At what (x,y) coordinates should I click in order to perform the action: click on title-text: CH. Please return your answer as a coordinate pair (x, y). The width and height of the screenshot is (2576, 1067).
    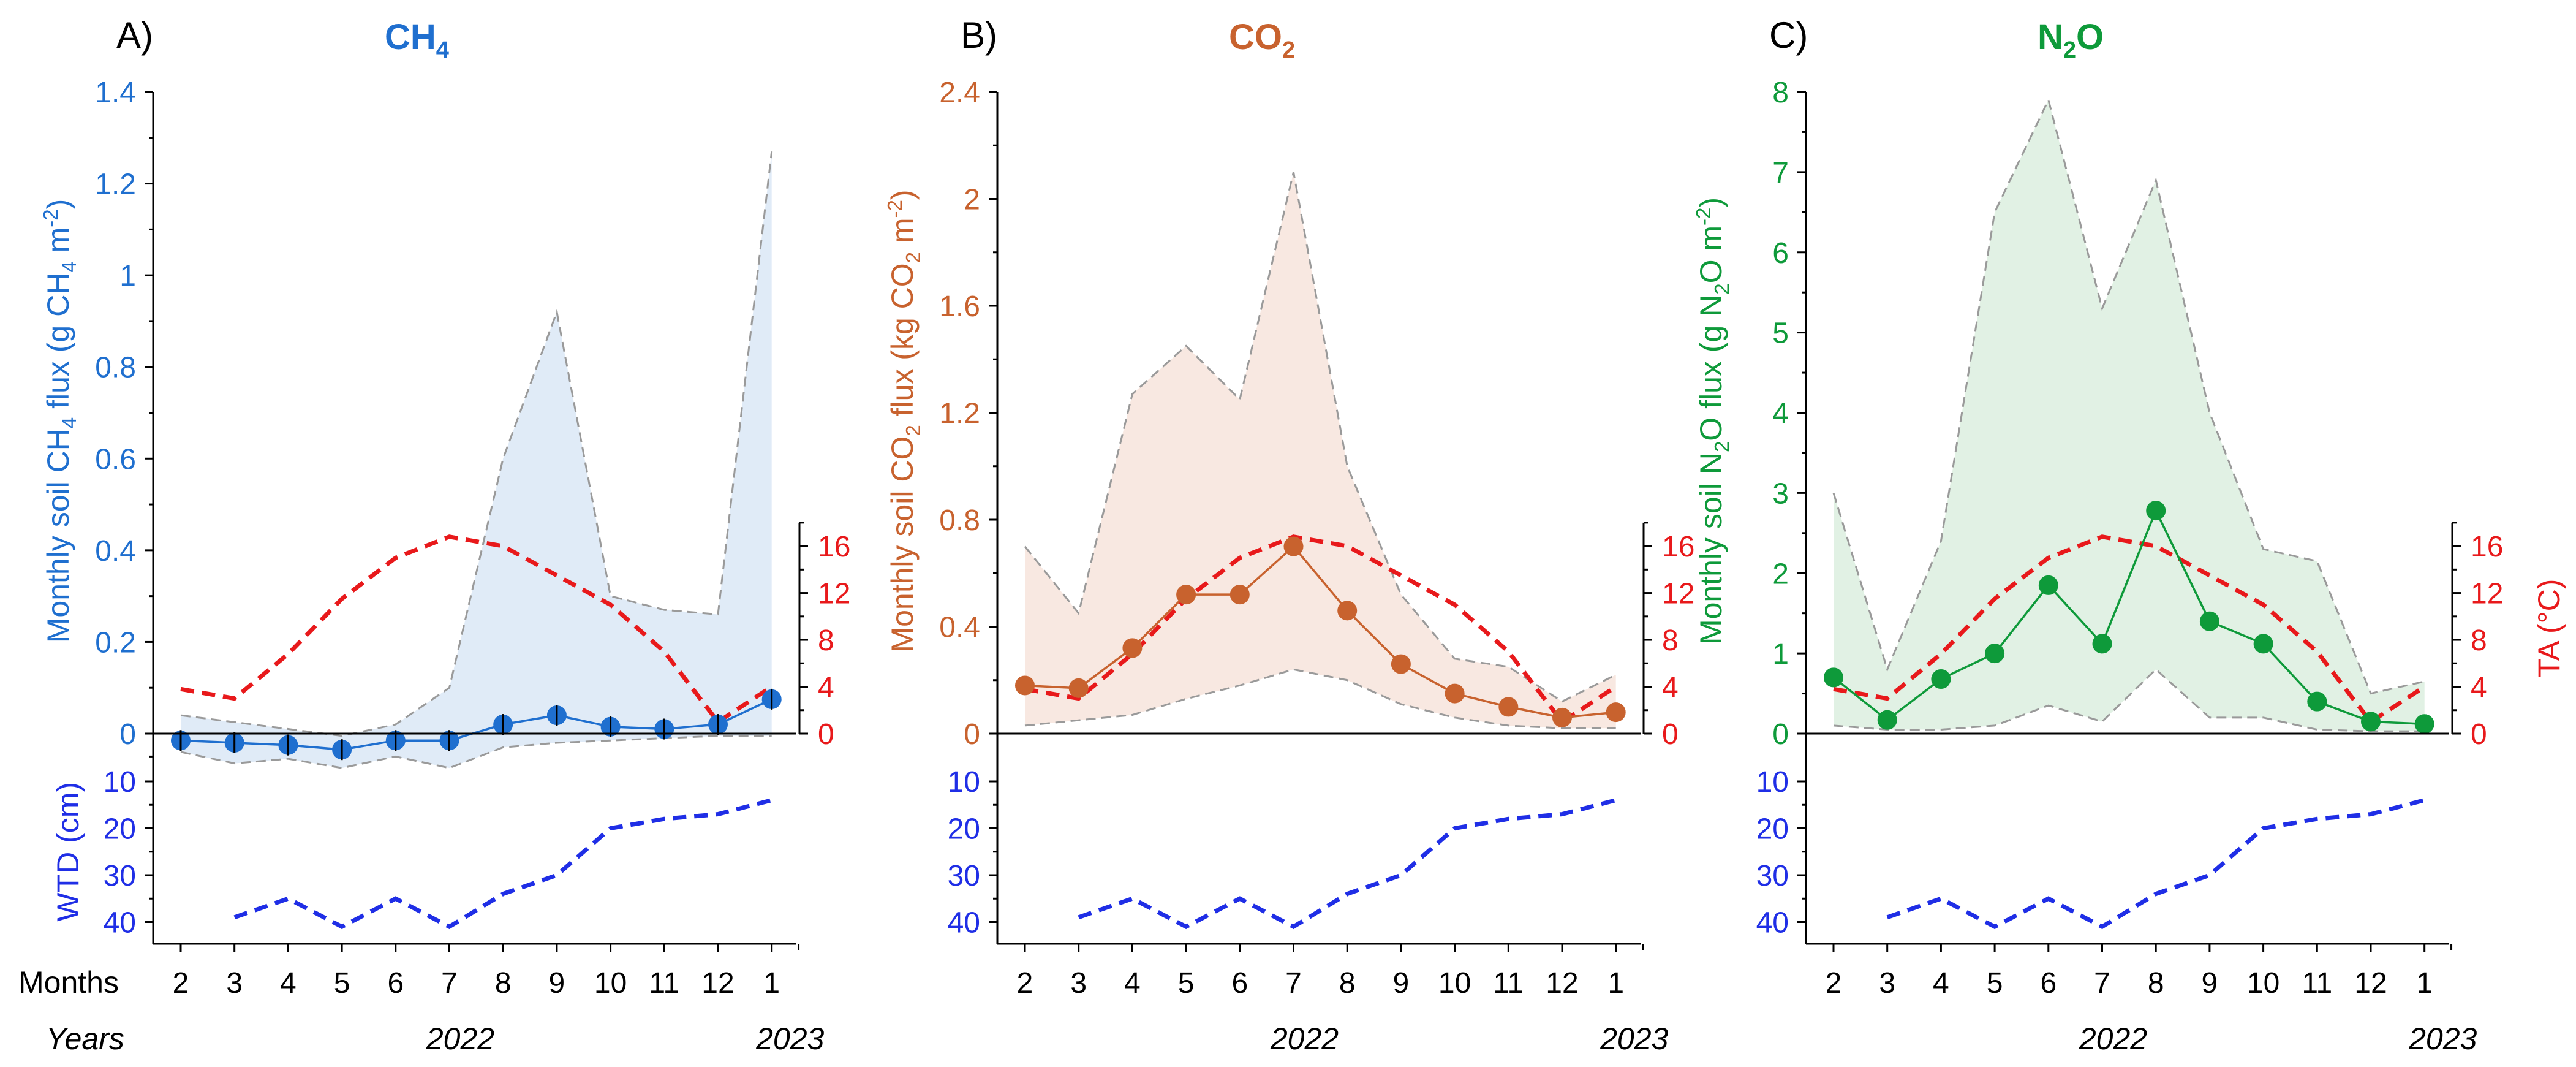
    Looking at the image, I should click on (410, 37).